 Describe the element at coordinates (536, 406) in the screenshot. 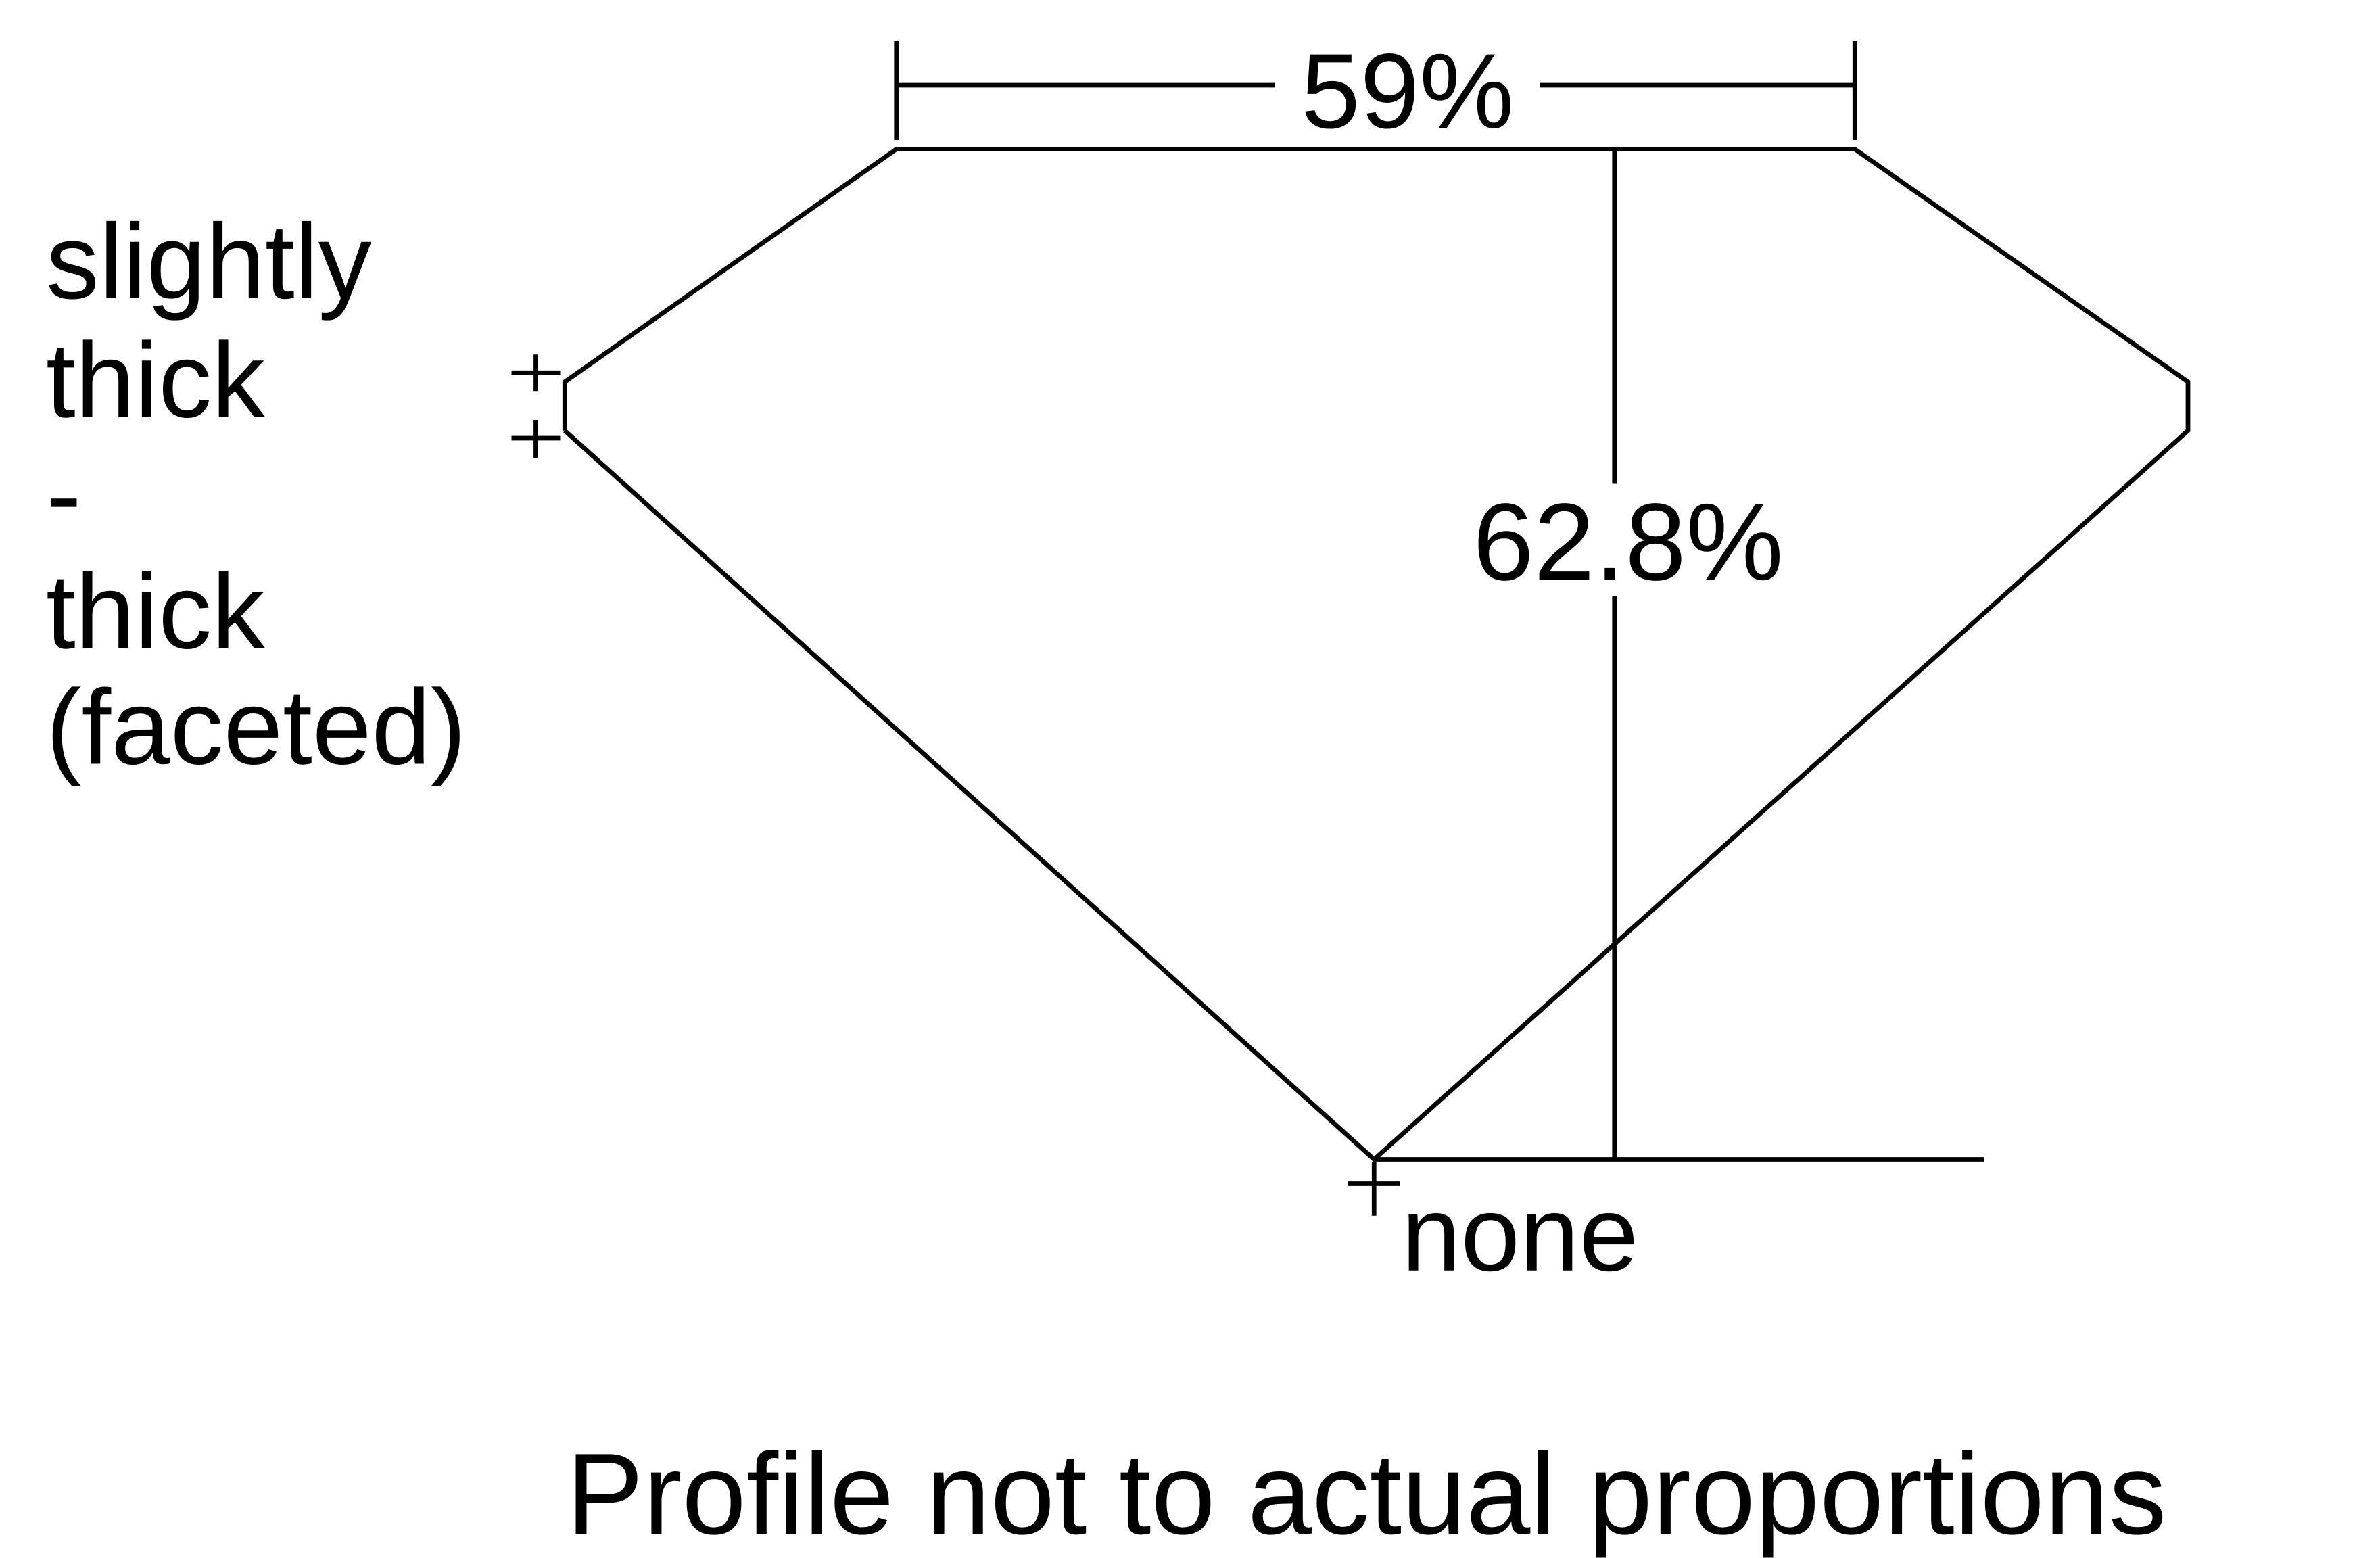

I see `girdle-markers` at that location.